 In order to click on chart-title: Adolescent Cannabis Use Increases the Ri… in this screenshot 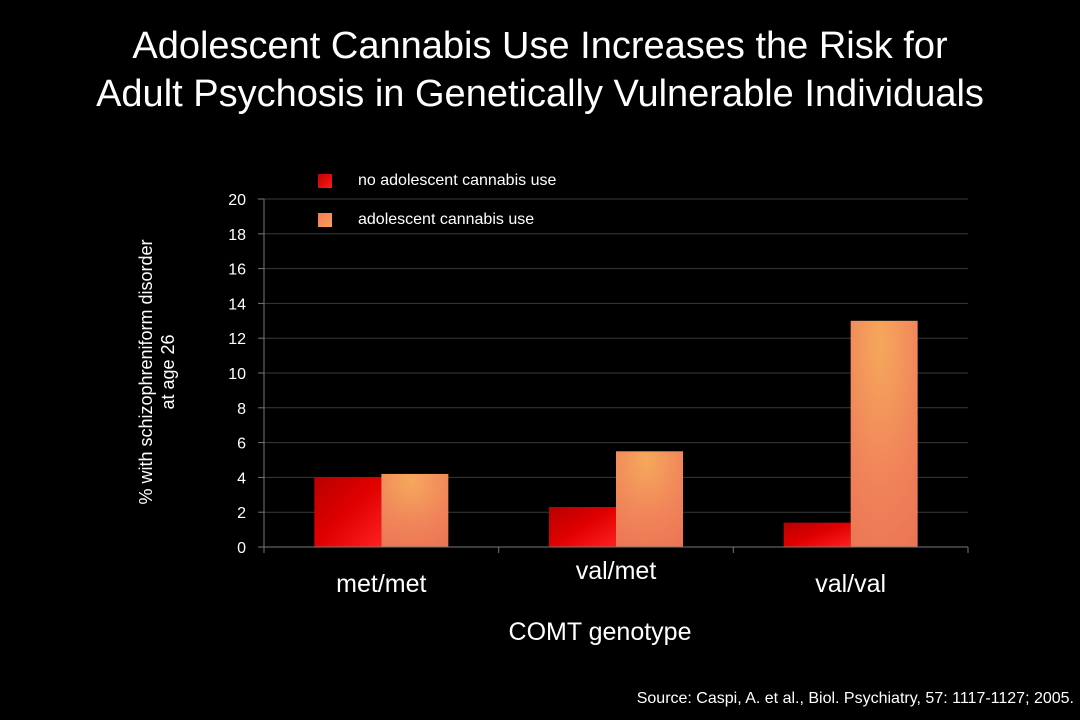, I will do `click(540, 70)`.